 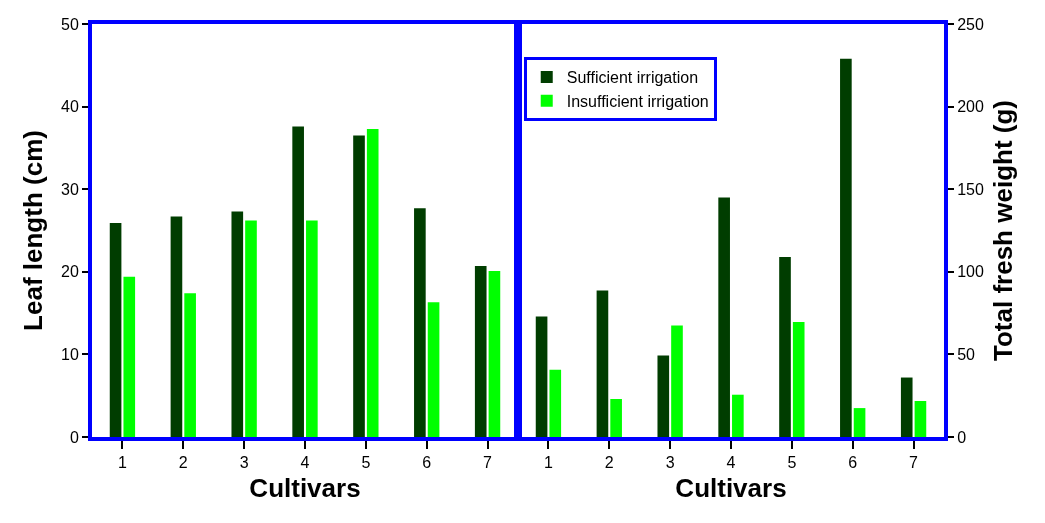 I want to click on y2-tick-label: 100, so click(x=970, y=272).